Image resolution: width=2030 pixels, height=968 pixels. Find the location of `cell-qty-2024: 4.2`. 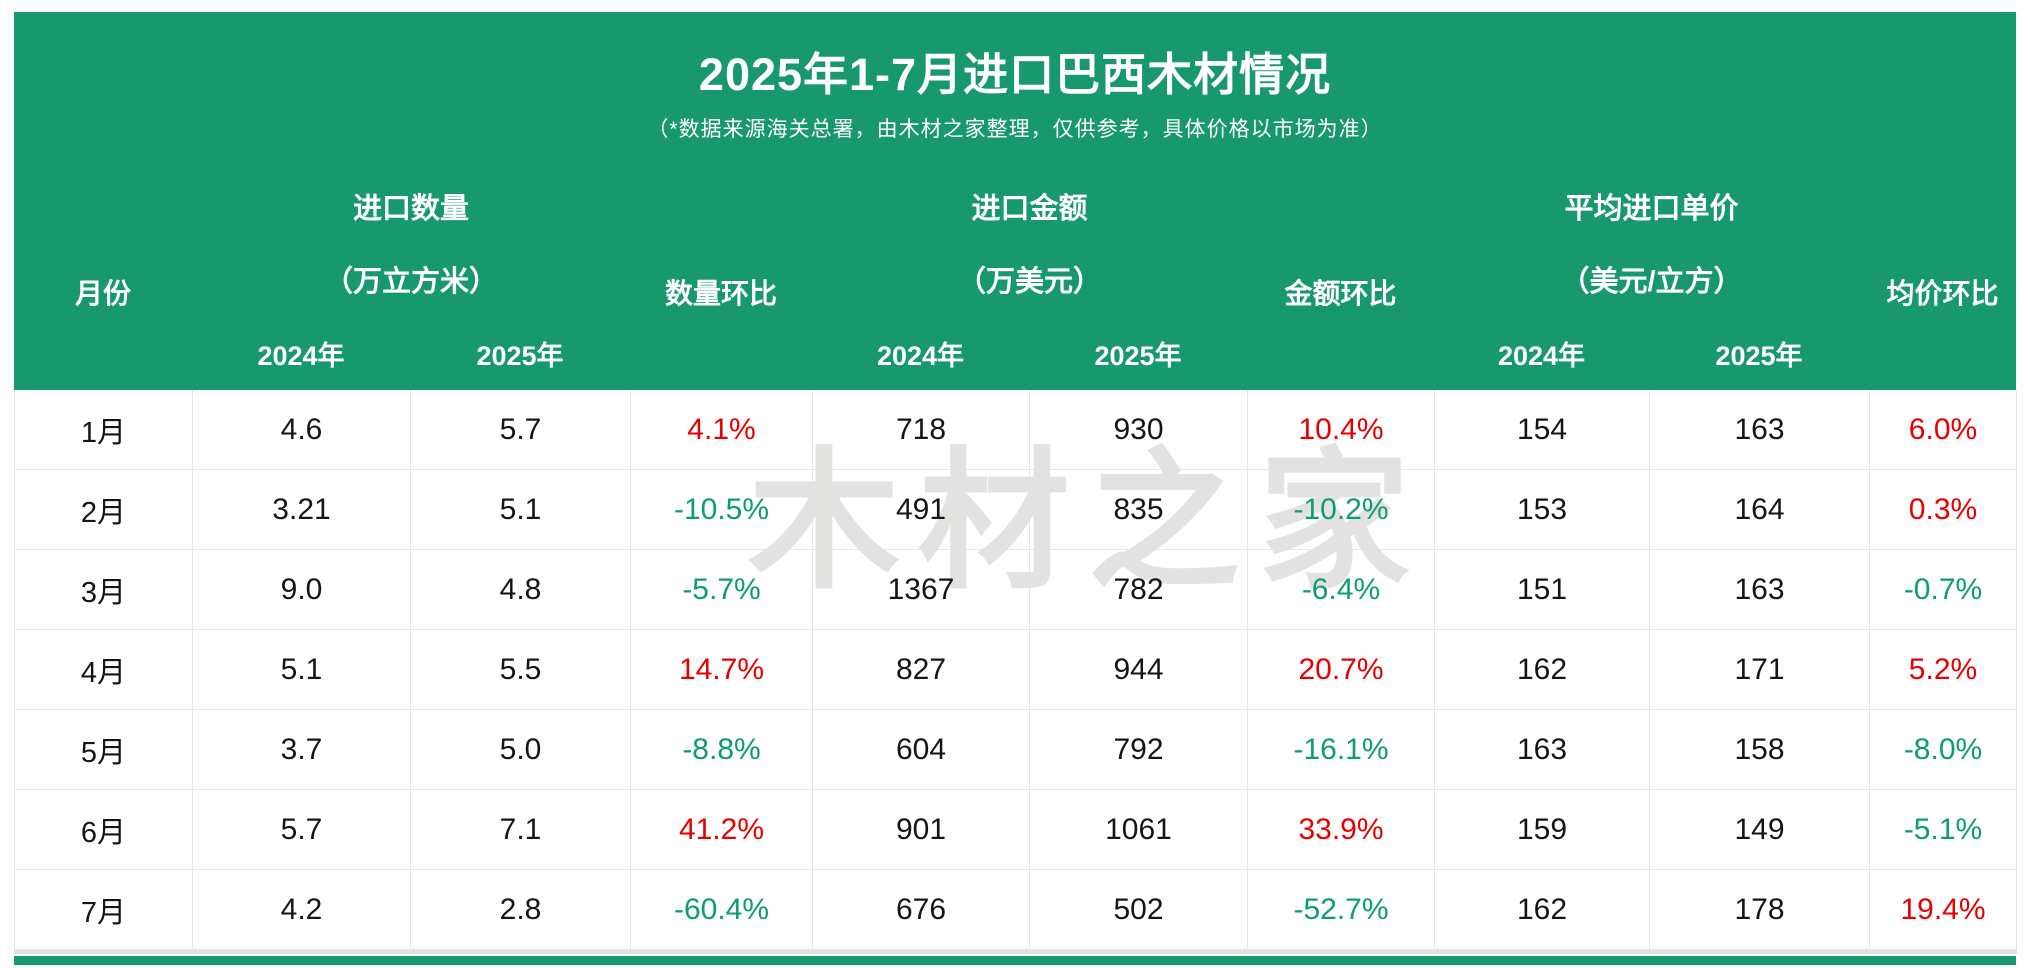

cell-qty-2024: 4.2 is located at coordinates (302, 910).